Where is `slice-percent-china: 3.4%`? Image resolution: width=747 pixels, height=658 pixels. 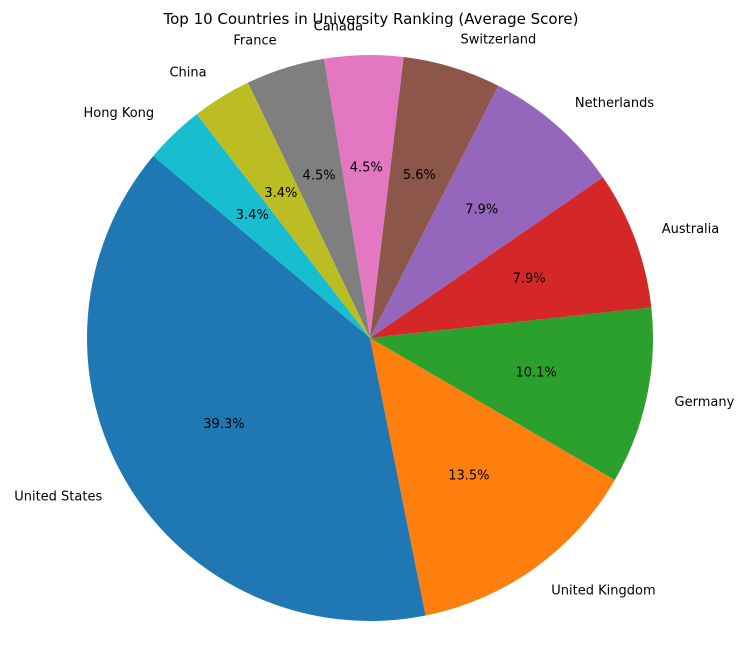 slice-percent-china: 3.4% is located at coordinates (280, 193).